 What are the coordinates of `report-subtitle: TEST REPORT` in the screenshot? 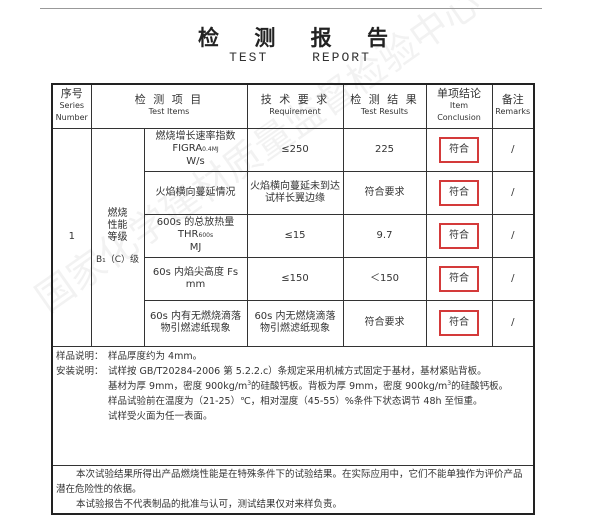 It's located at (300, 57).